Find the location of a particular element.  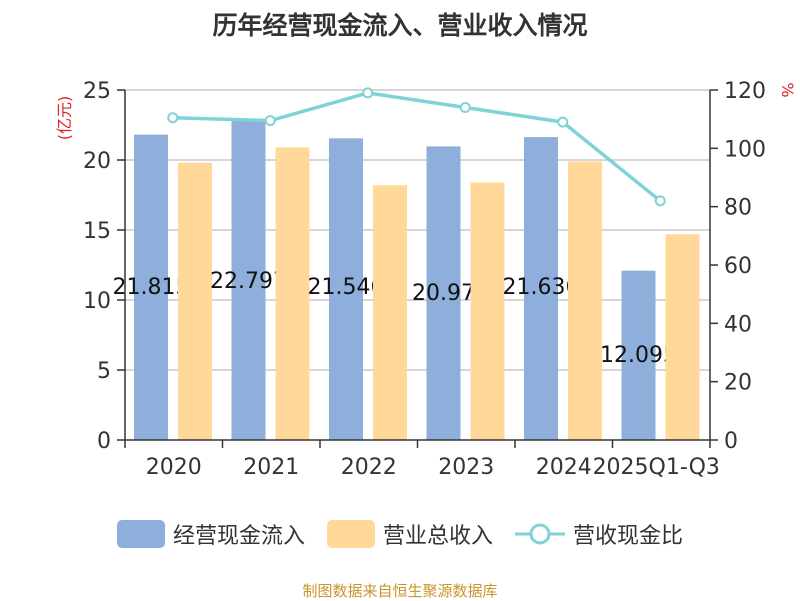

ratio-line is located at coordinates (417, 147).